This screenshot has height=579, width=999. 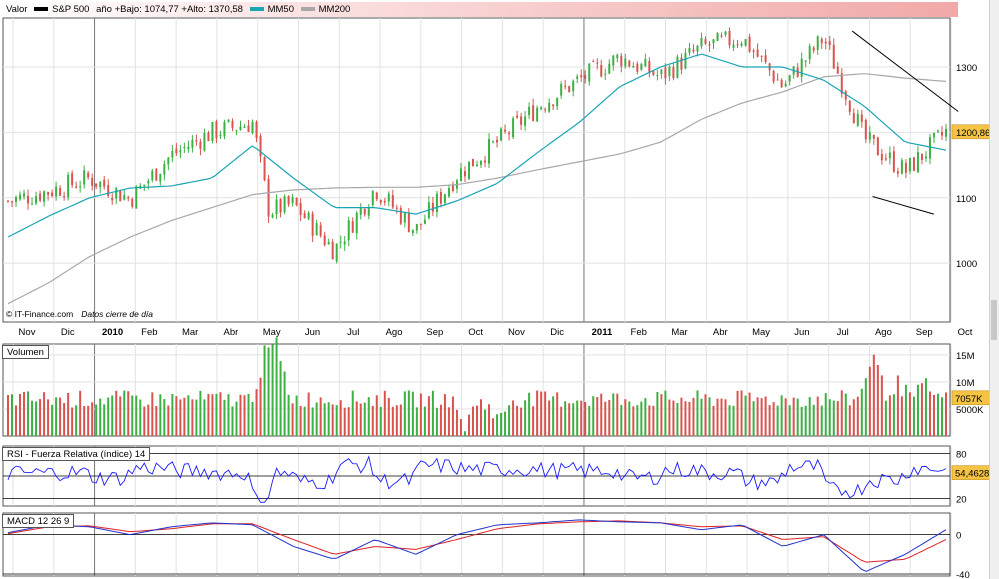 What do you see at coordinates (40, 314) in the screenshot?
I see `footer-source: © IT-Finance.com` at bounding box center [40, 314].